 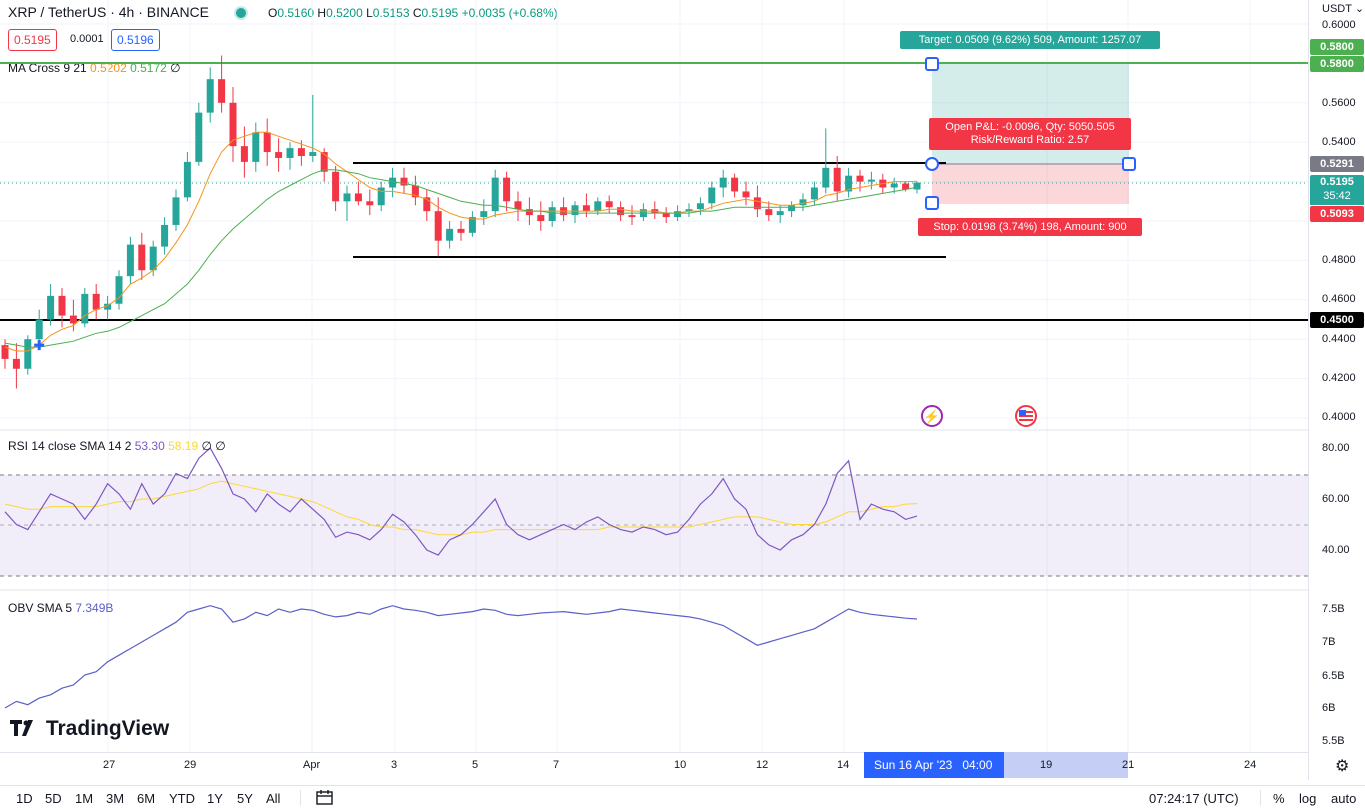 What do you see at coordinates (932, 64) in the screenshot?
I see `target-handle` at bounding box center [932, 64].